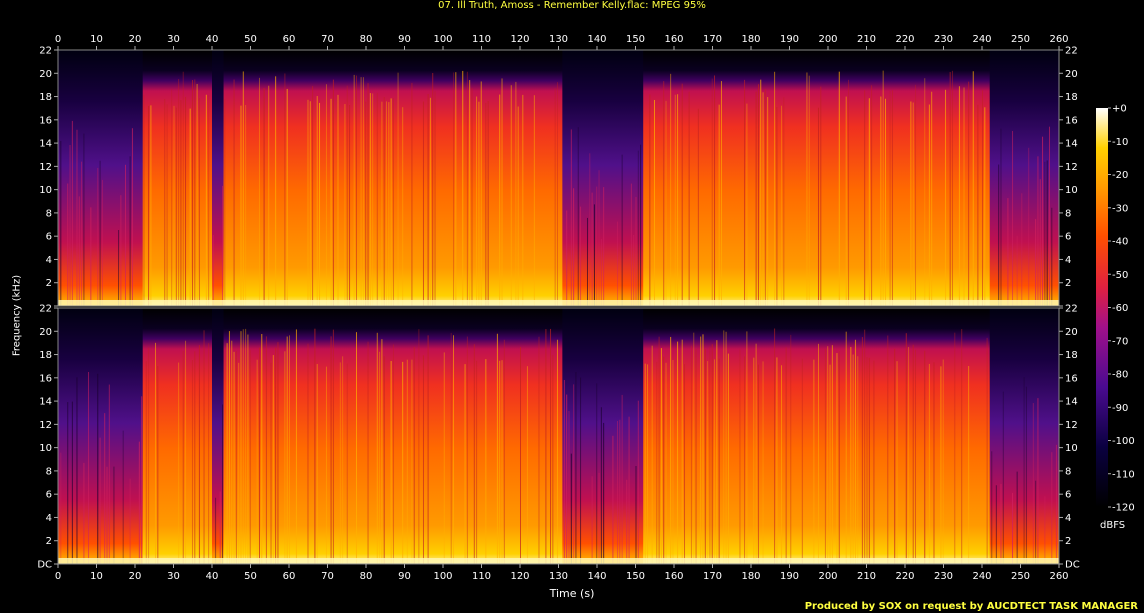 The width and height of the screenshot is (1144, 613). I want to click on x-tick-label: 120, so click(519, 39).